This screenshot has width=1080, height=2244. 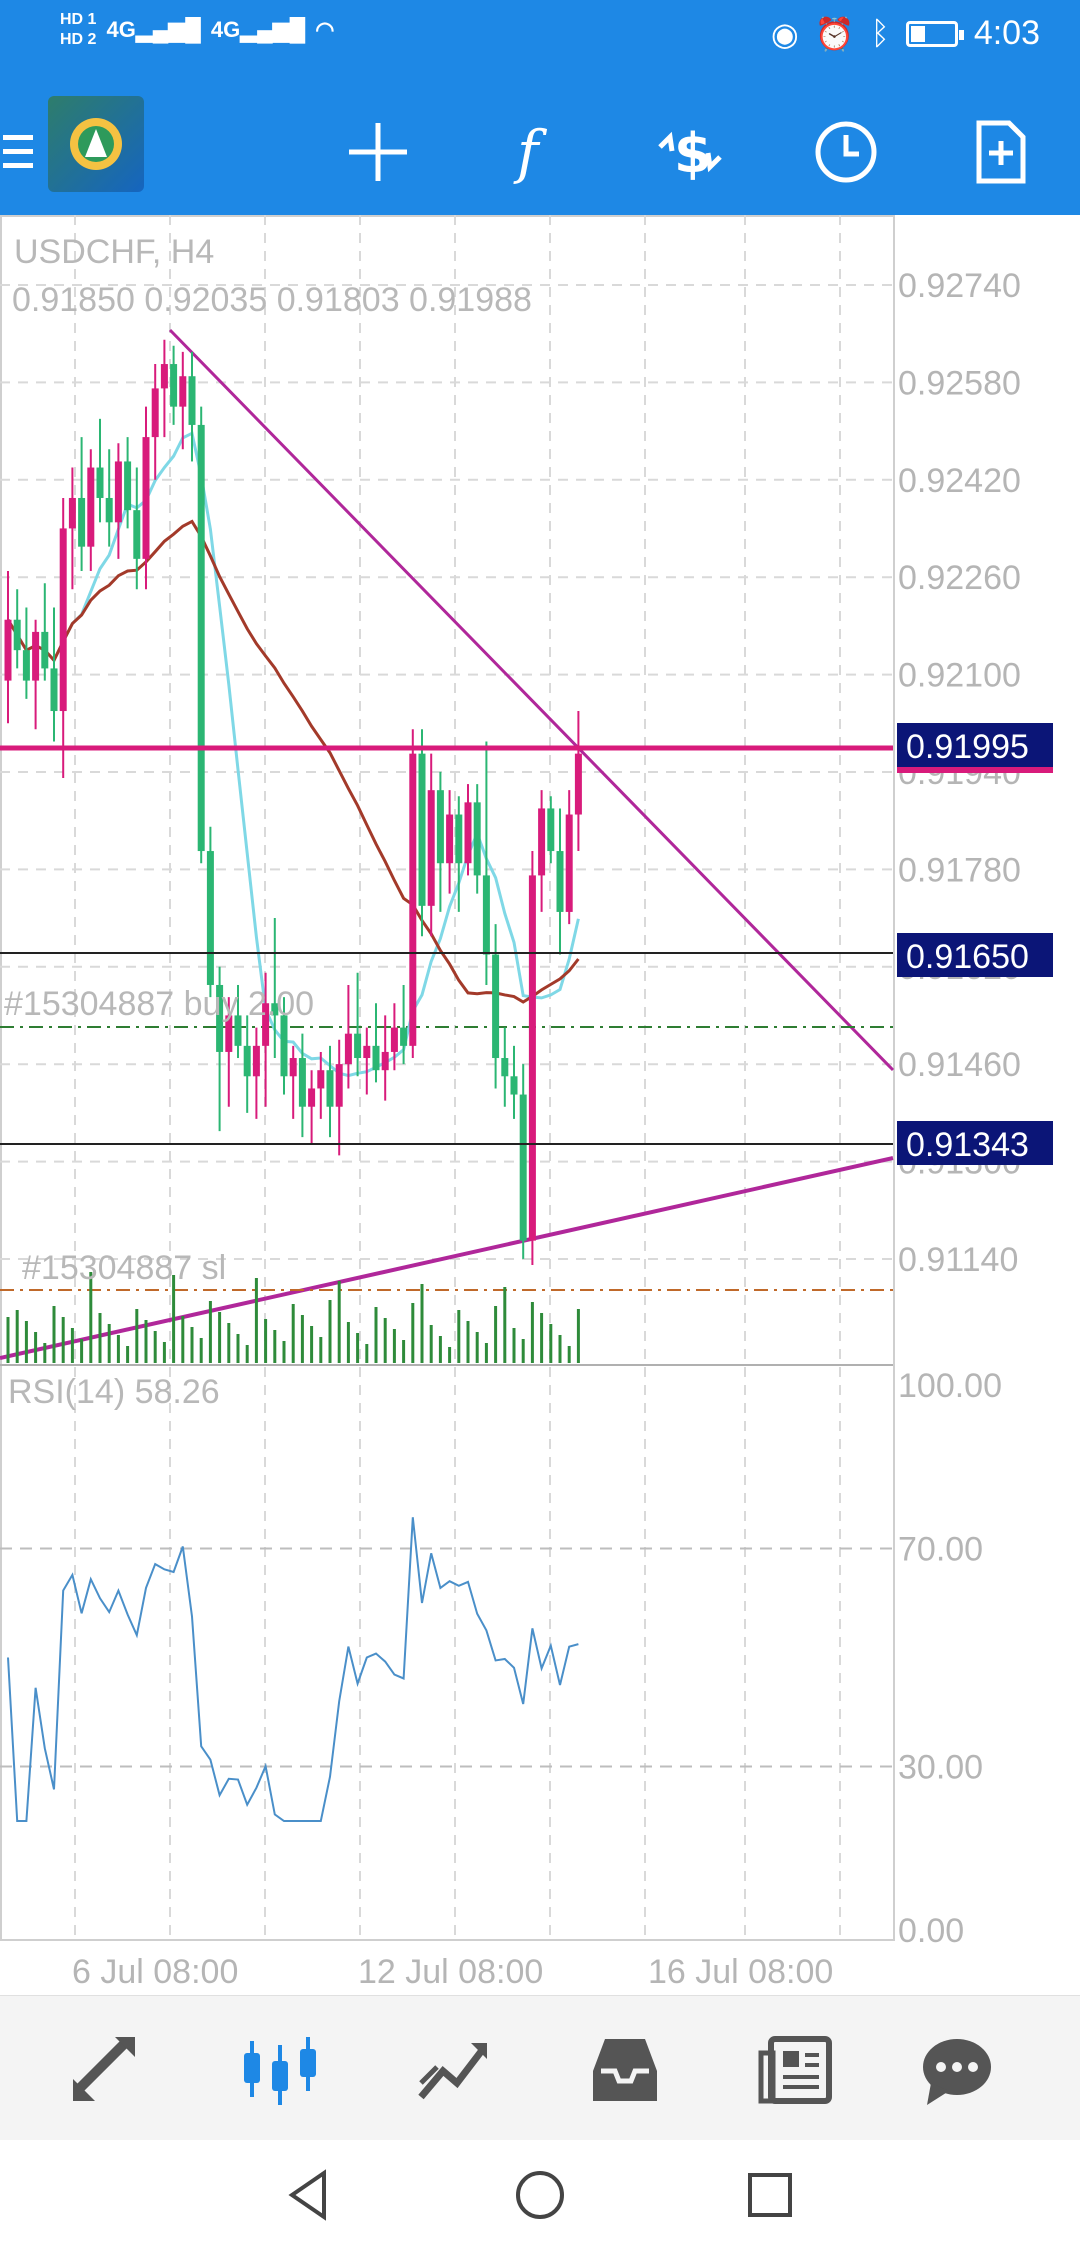 I want to click on top-toolbar: f $, so click(x=540, y=147).